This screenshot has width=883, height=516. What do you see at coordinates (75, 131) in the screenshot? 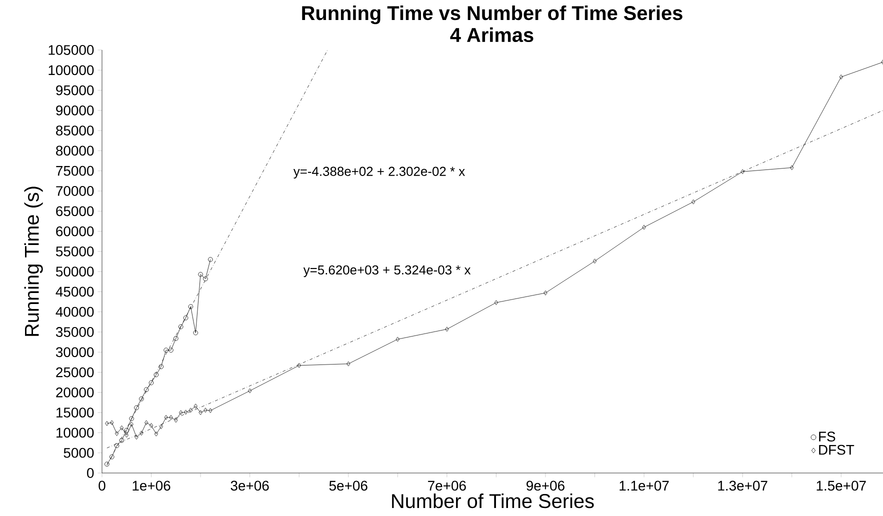
I see `y-tick-label: 85000` at bounding box center [75, 131].